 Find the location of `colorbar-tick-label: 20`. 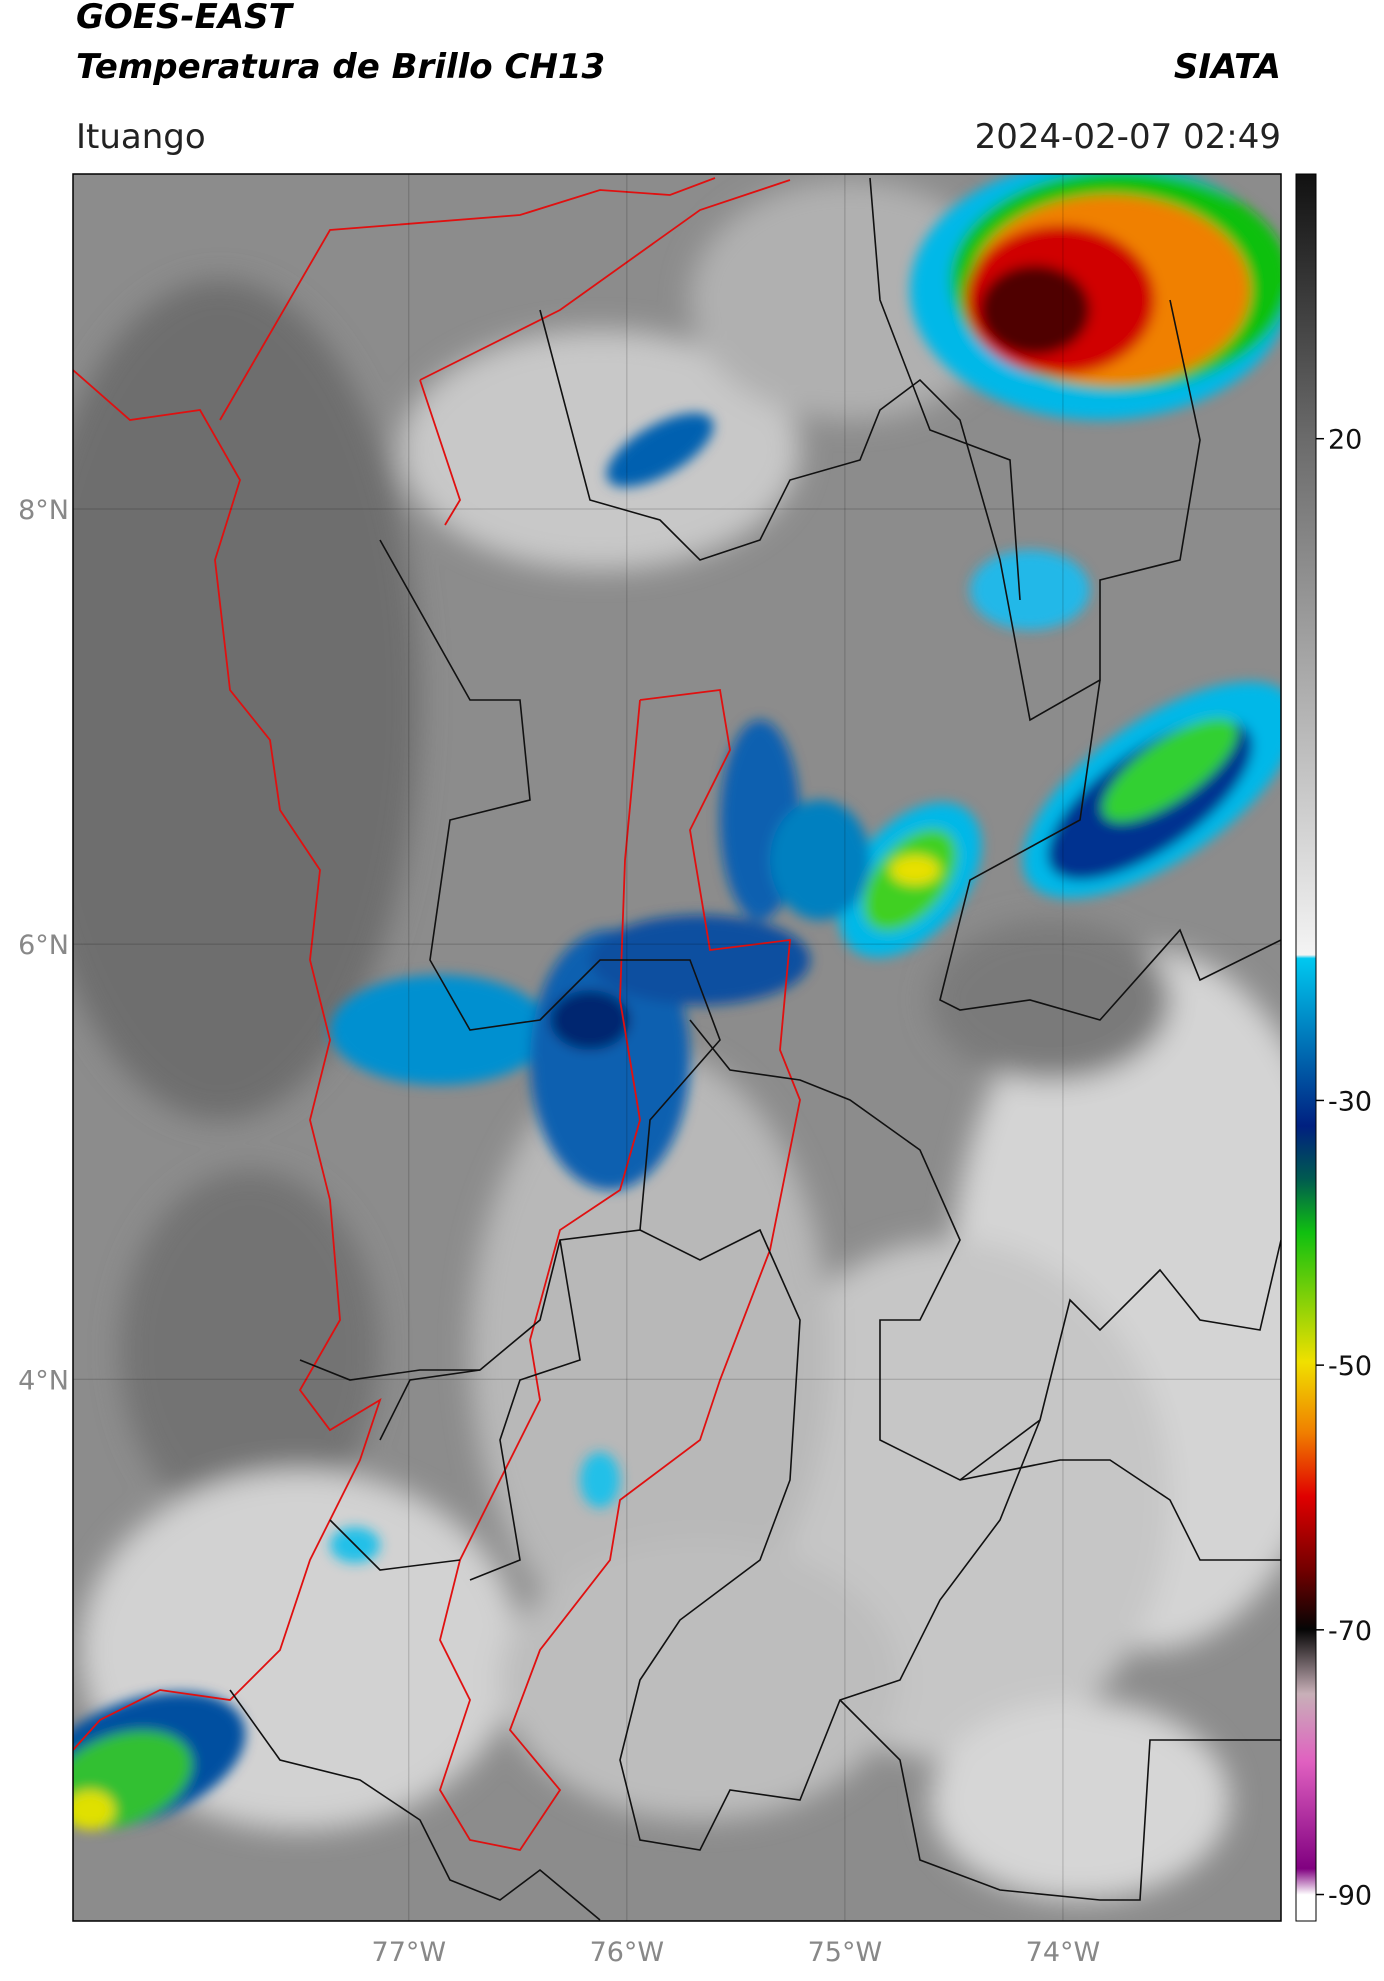

colorbar-tick-label: 20 is located at coordinates (1345, 440).